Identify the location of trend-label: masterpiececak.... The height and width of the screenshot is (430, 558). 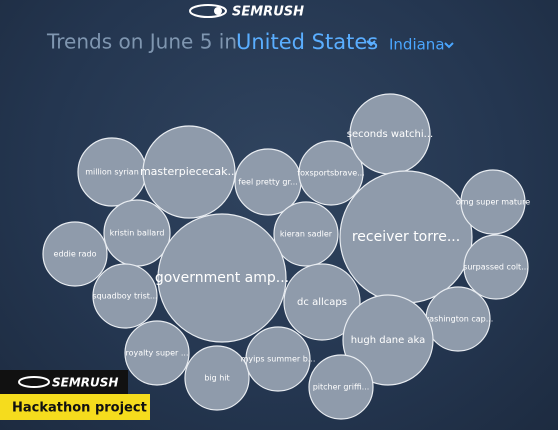
(189, 171).